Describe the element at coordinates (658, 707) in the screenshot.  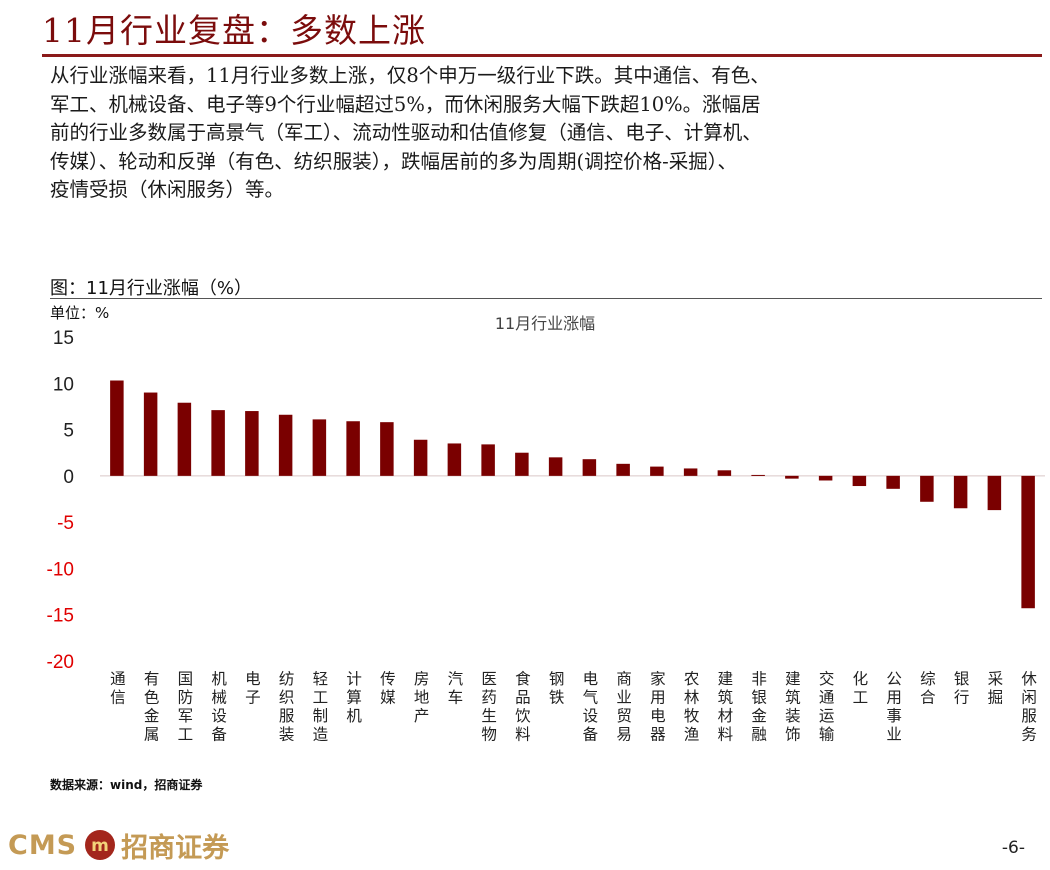
I see `x-category-label: 家用电器` at that location.